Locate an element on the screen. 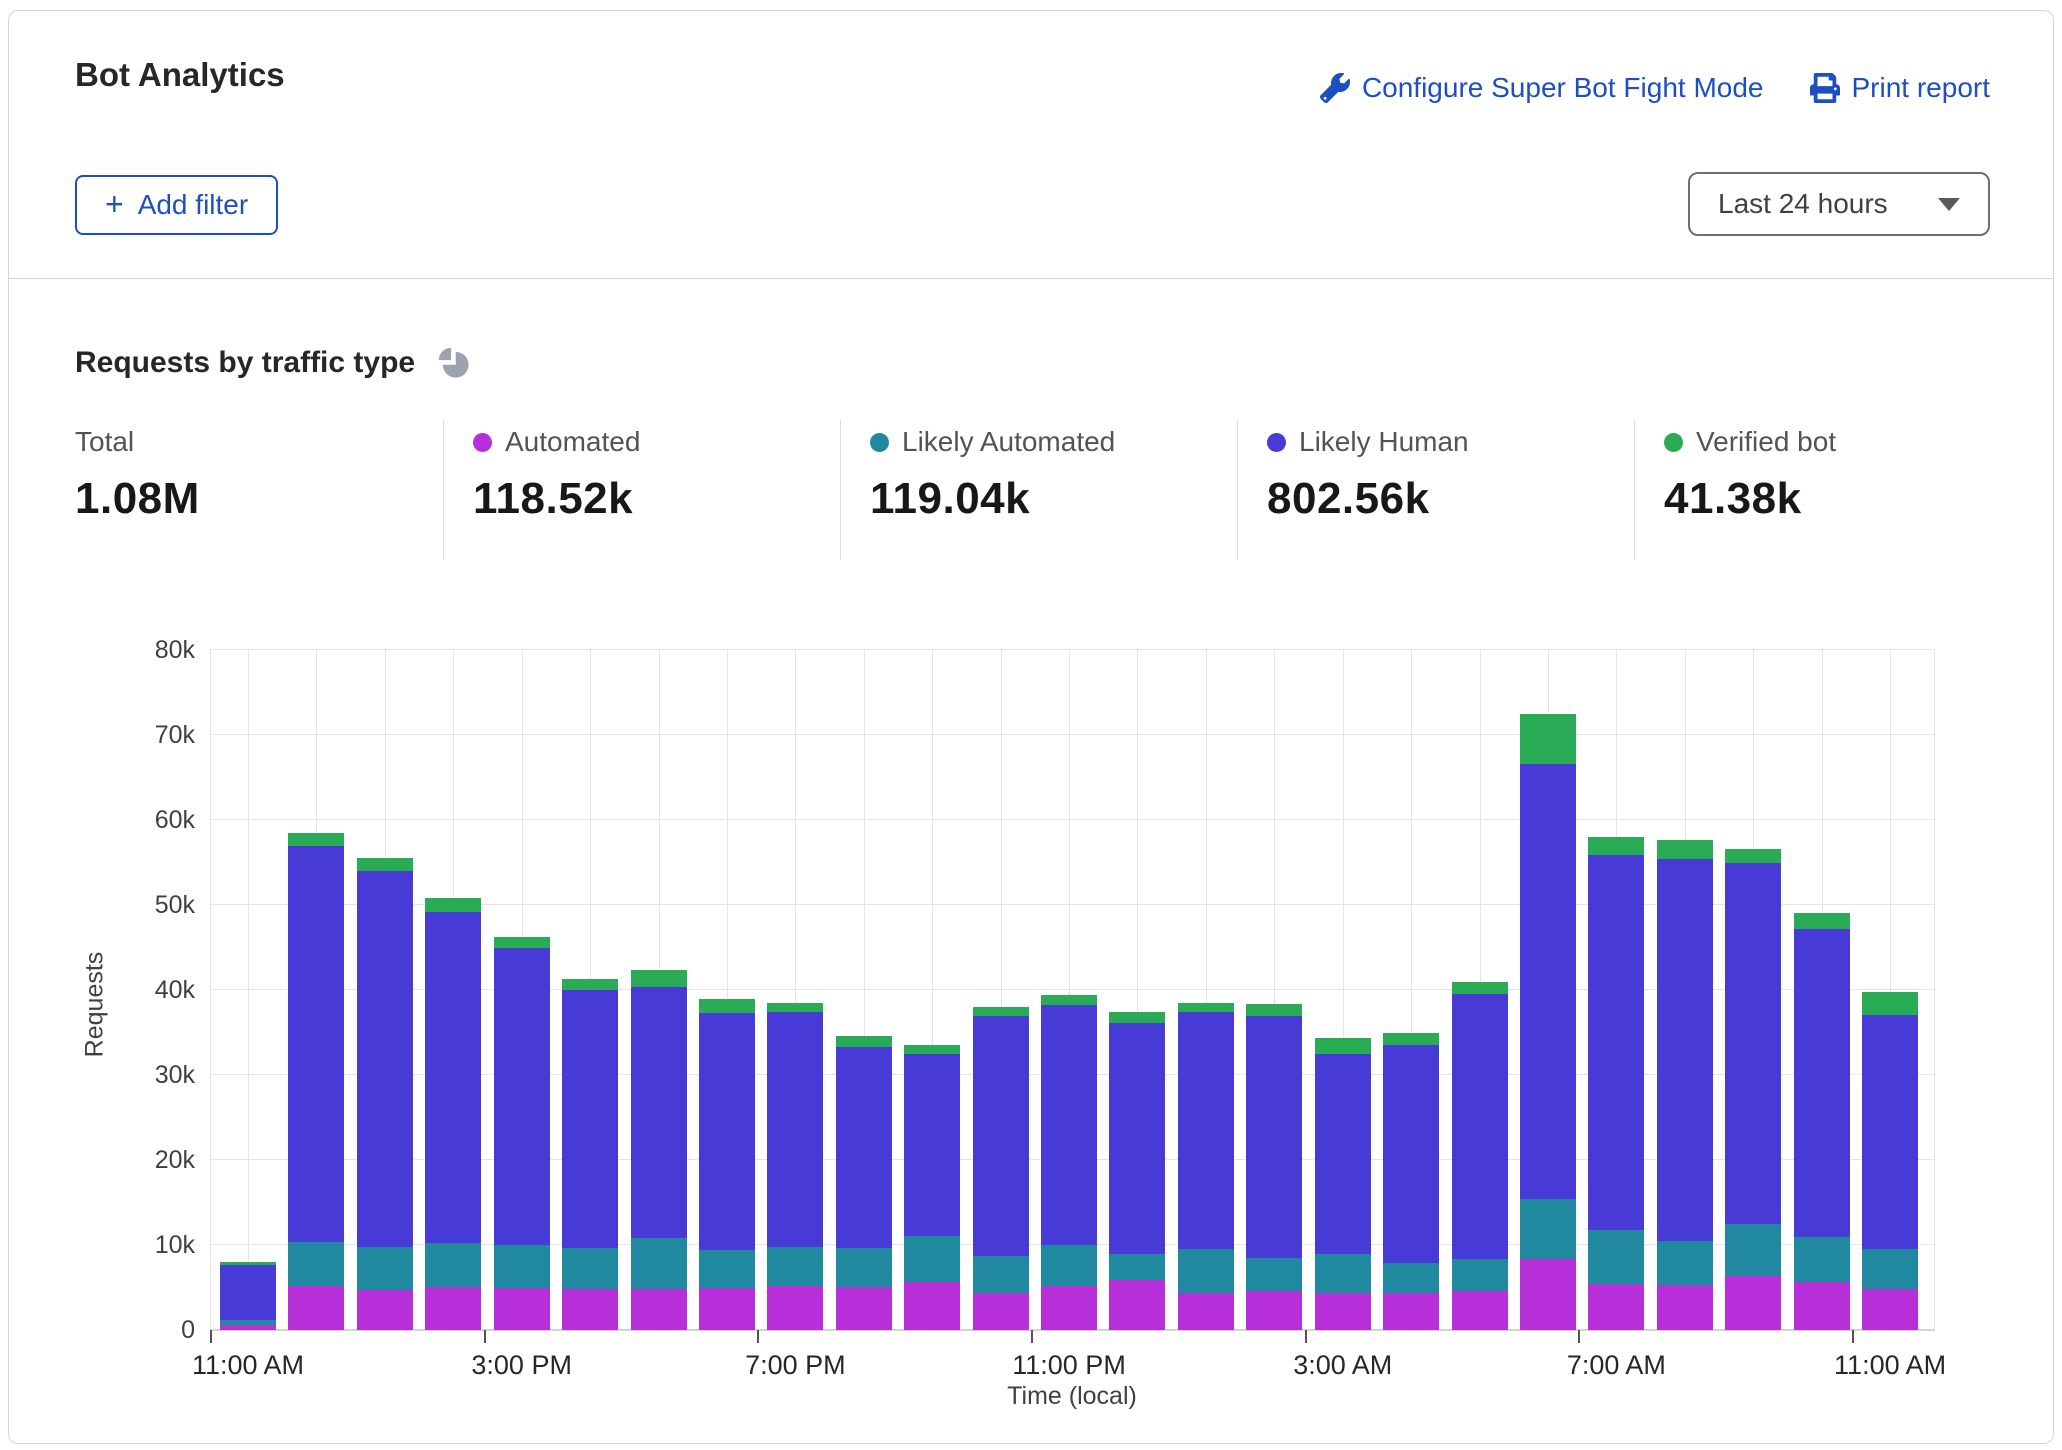 This screenshot has height=1450, width=2062. stat-likely-human-label-row: Likely Human is located at coordinates (1450, 442).